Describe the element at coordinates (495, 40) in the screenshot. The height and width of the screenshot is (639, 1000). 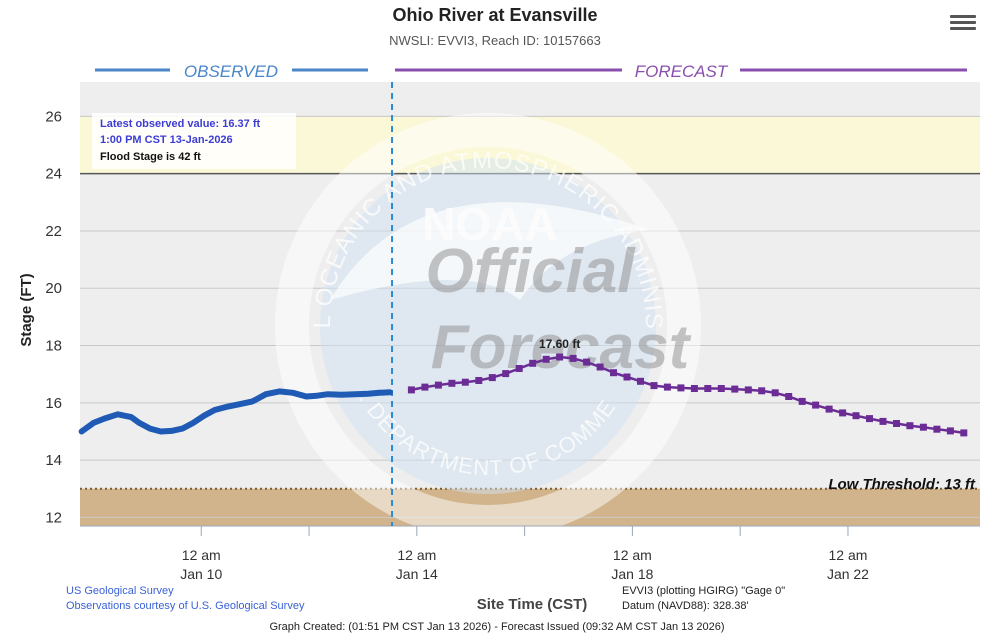
I see `chart-subtitle: NWSLI: EVVI3, Reach ID: 10157663` at that location.